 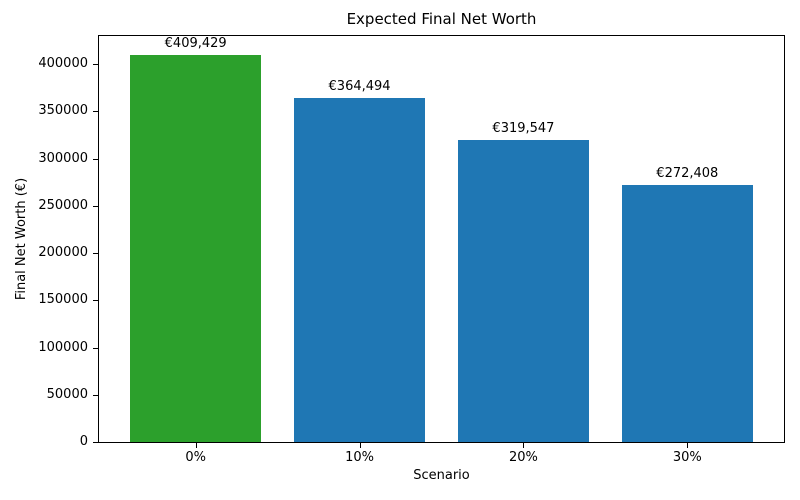 What do you see at coordinates (687, 457) in the screenshot?
I see `x-tick-label: 30%` at bounding box center [687, 457].